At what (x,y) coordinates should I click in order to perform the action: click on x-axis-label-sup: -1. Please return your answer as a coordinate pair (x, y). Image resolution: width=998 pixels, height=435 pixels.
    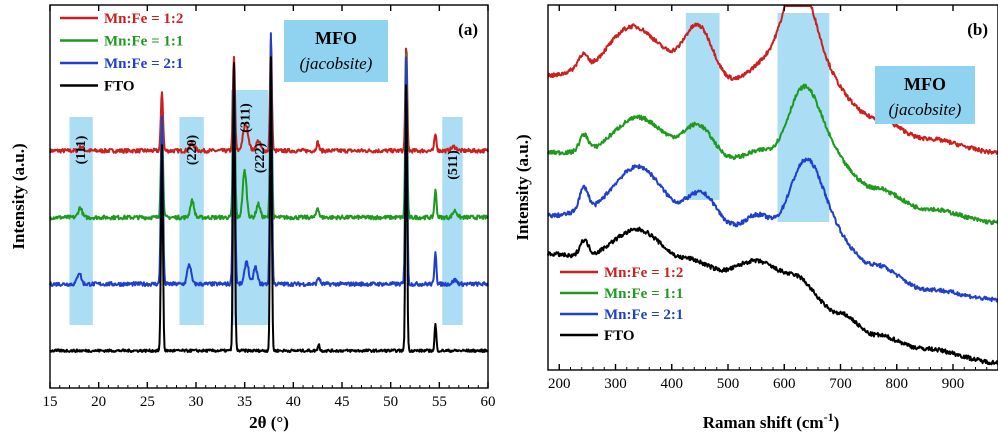
    Looking at the image, I should click on (829, 417).